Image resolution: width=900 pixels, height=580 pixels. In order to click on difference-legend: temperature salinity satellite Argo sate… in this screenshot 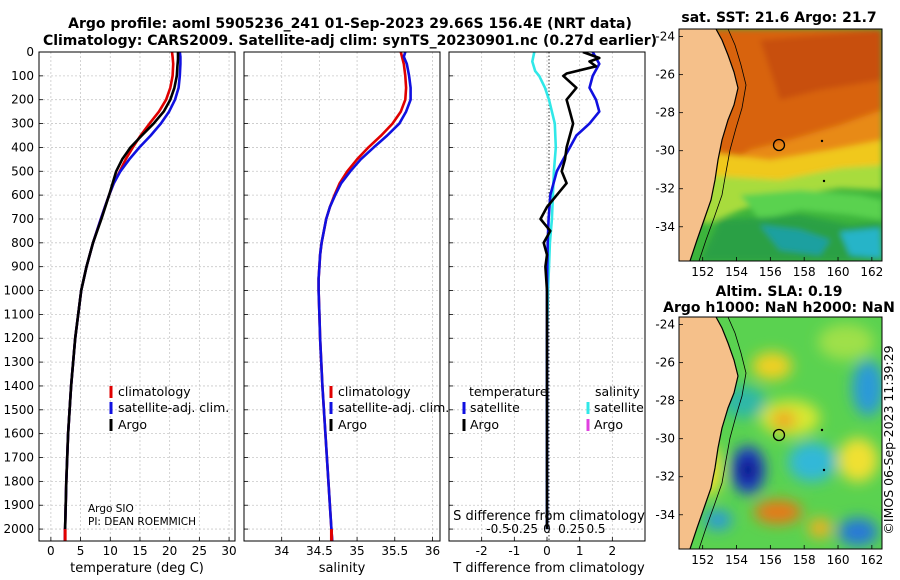, I will do `click(553, 408)`.